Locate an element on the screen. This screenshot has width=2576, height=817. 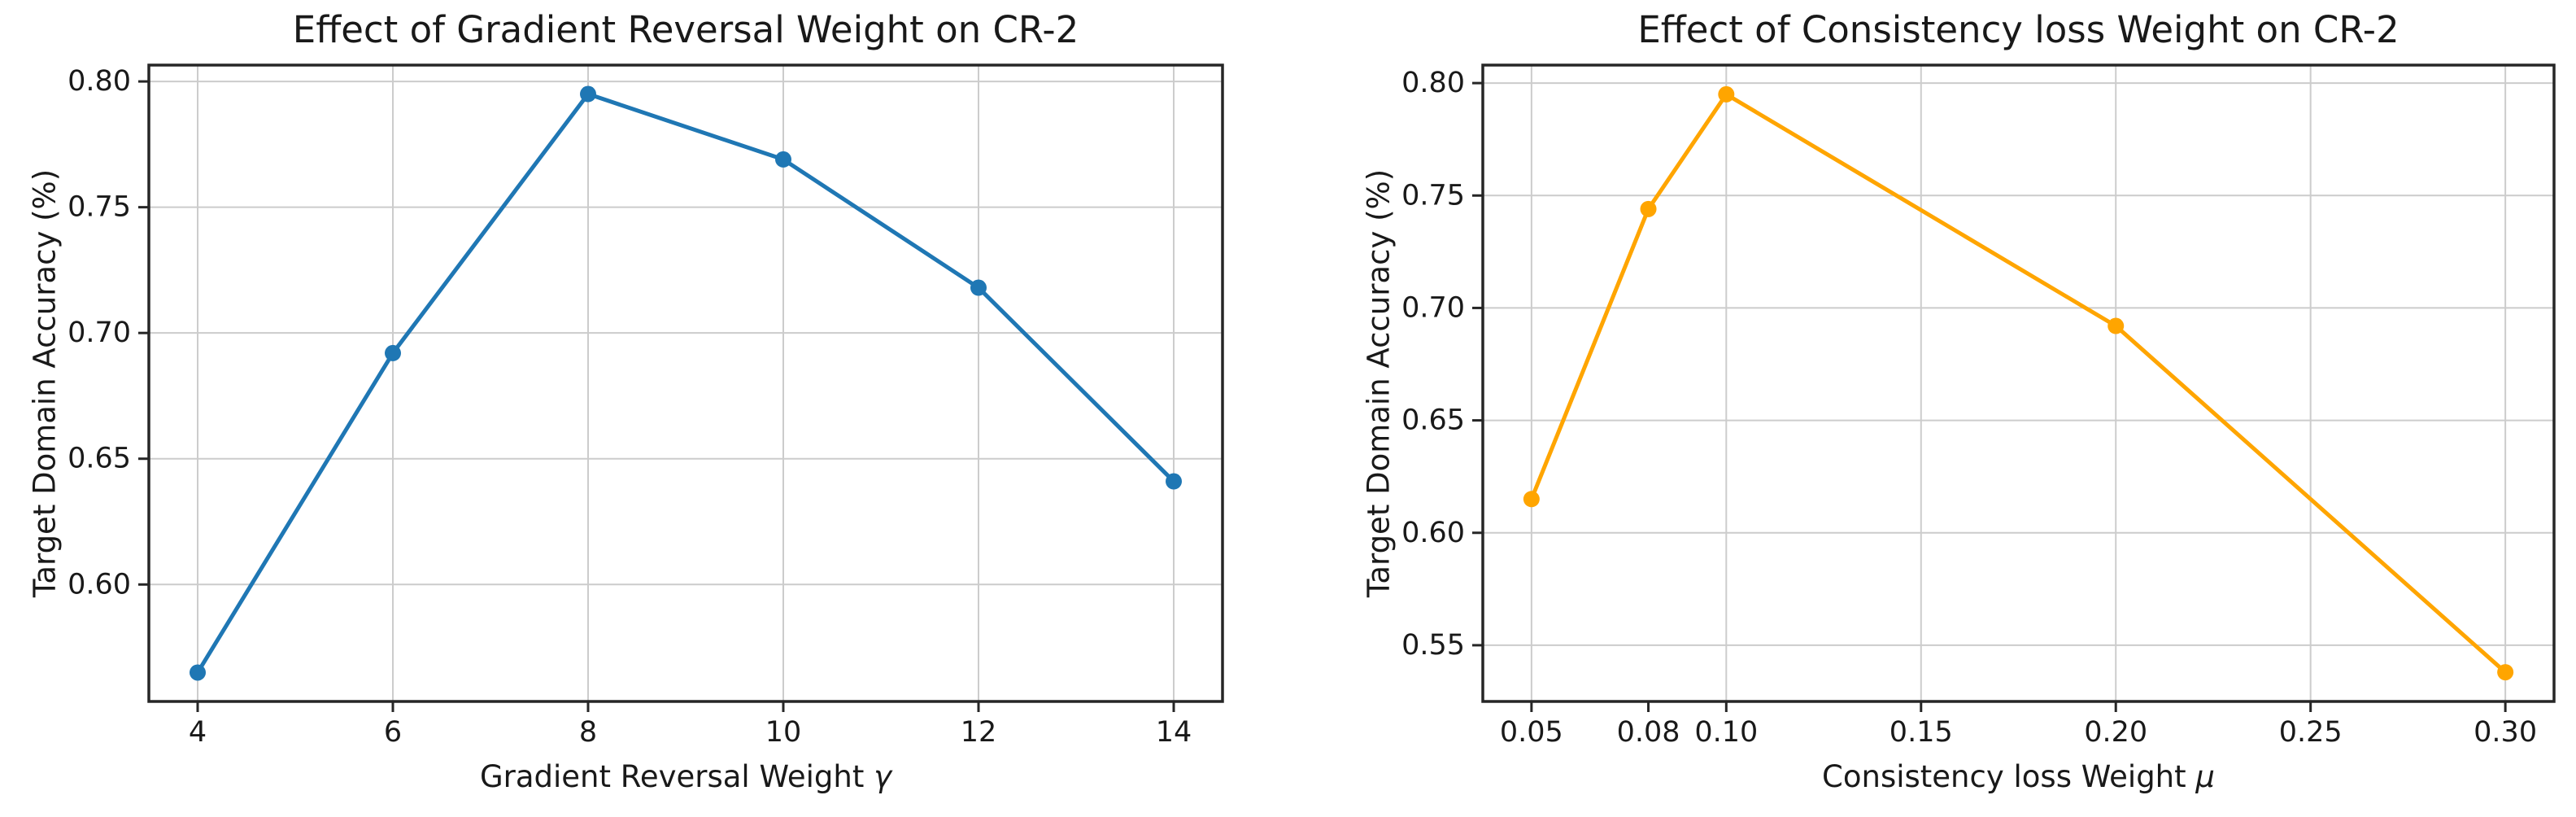
x-tick-label: 12 is located at coordinates (979, 733).